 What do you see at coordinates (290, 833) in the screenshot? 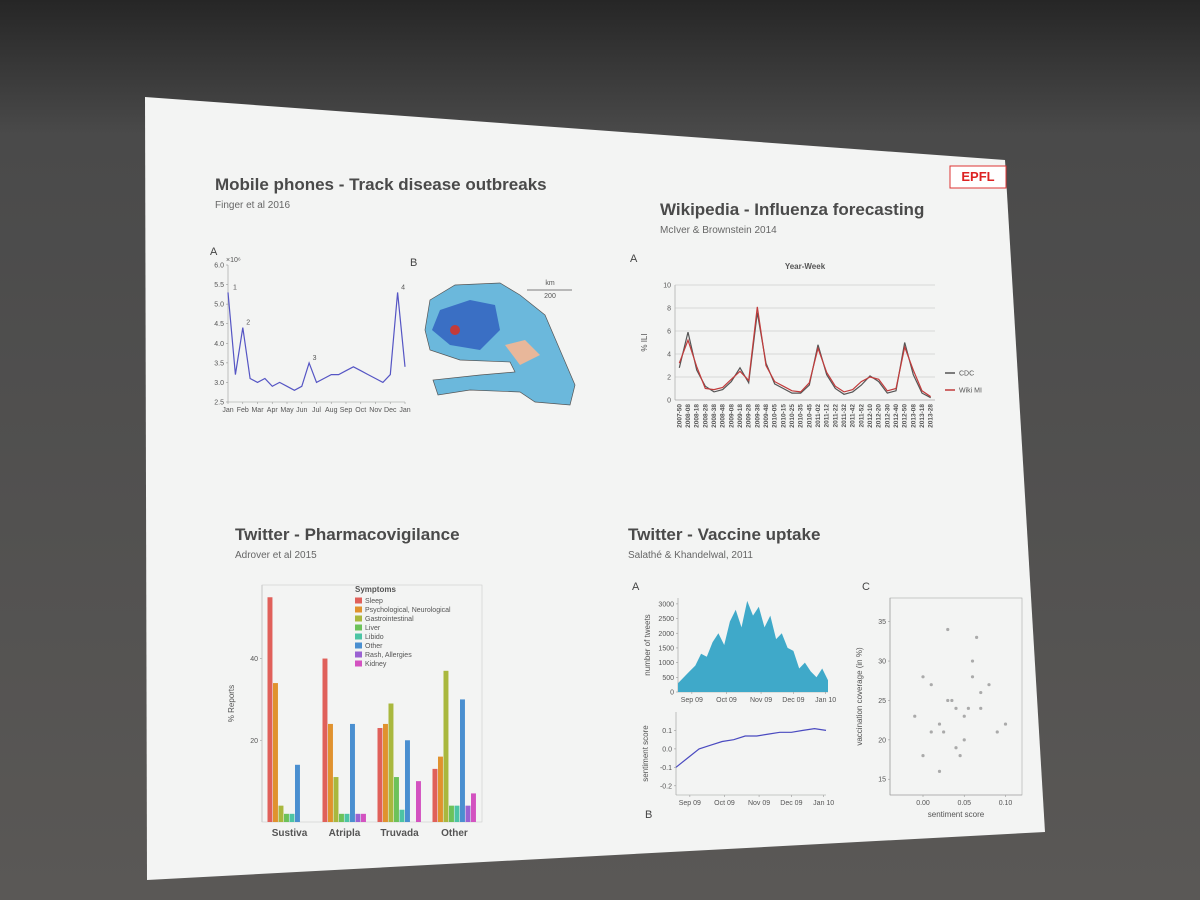
I see `x-tick-label: Sustiva` at bounding box center [290, 833].